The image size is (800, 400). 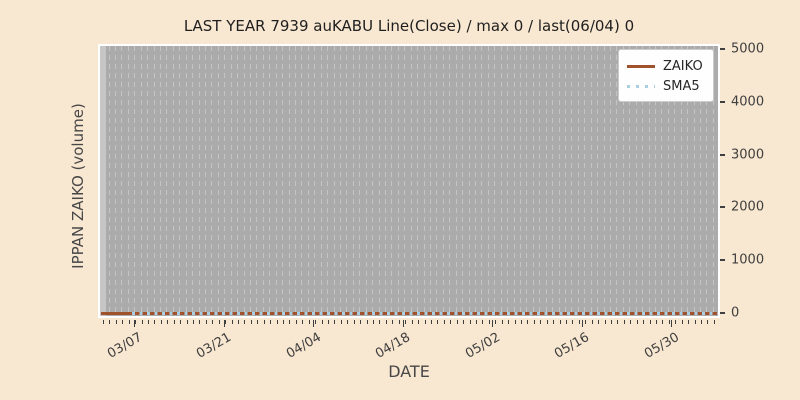 I want to click on x-tick-label: 04/04, so click(x=303, y=346).